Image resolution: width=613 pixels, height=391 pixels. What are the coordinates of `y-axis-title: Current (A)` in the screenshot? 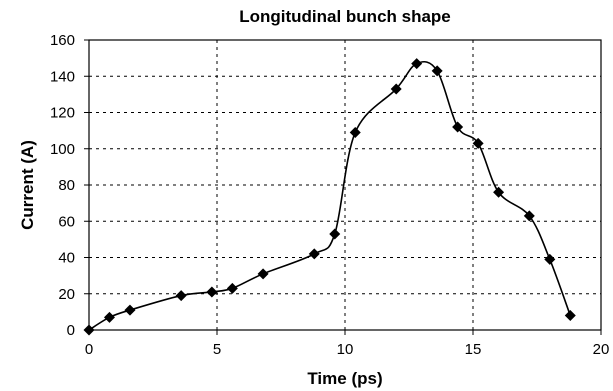 It's located at (27, 185).